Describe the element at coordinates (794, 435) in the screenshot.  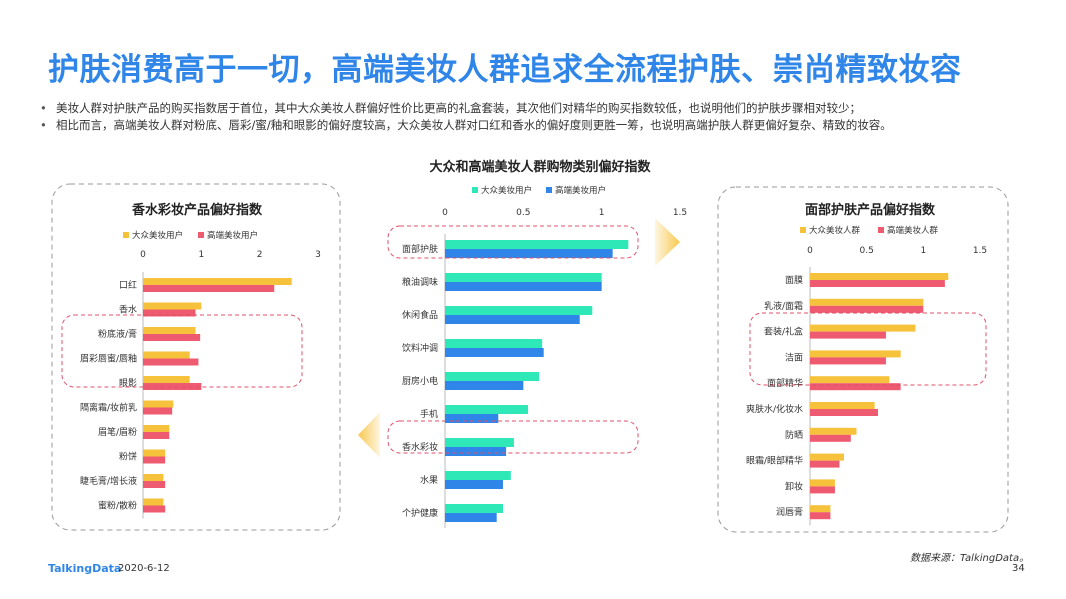
I see `category-label: 防晒` at that location.